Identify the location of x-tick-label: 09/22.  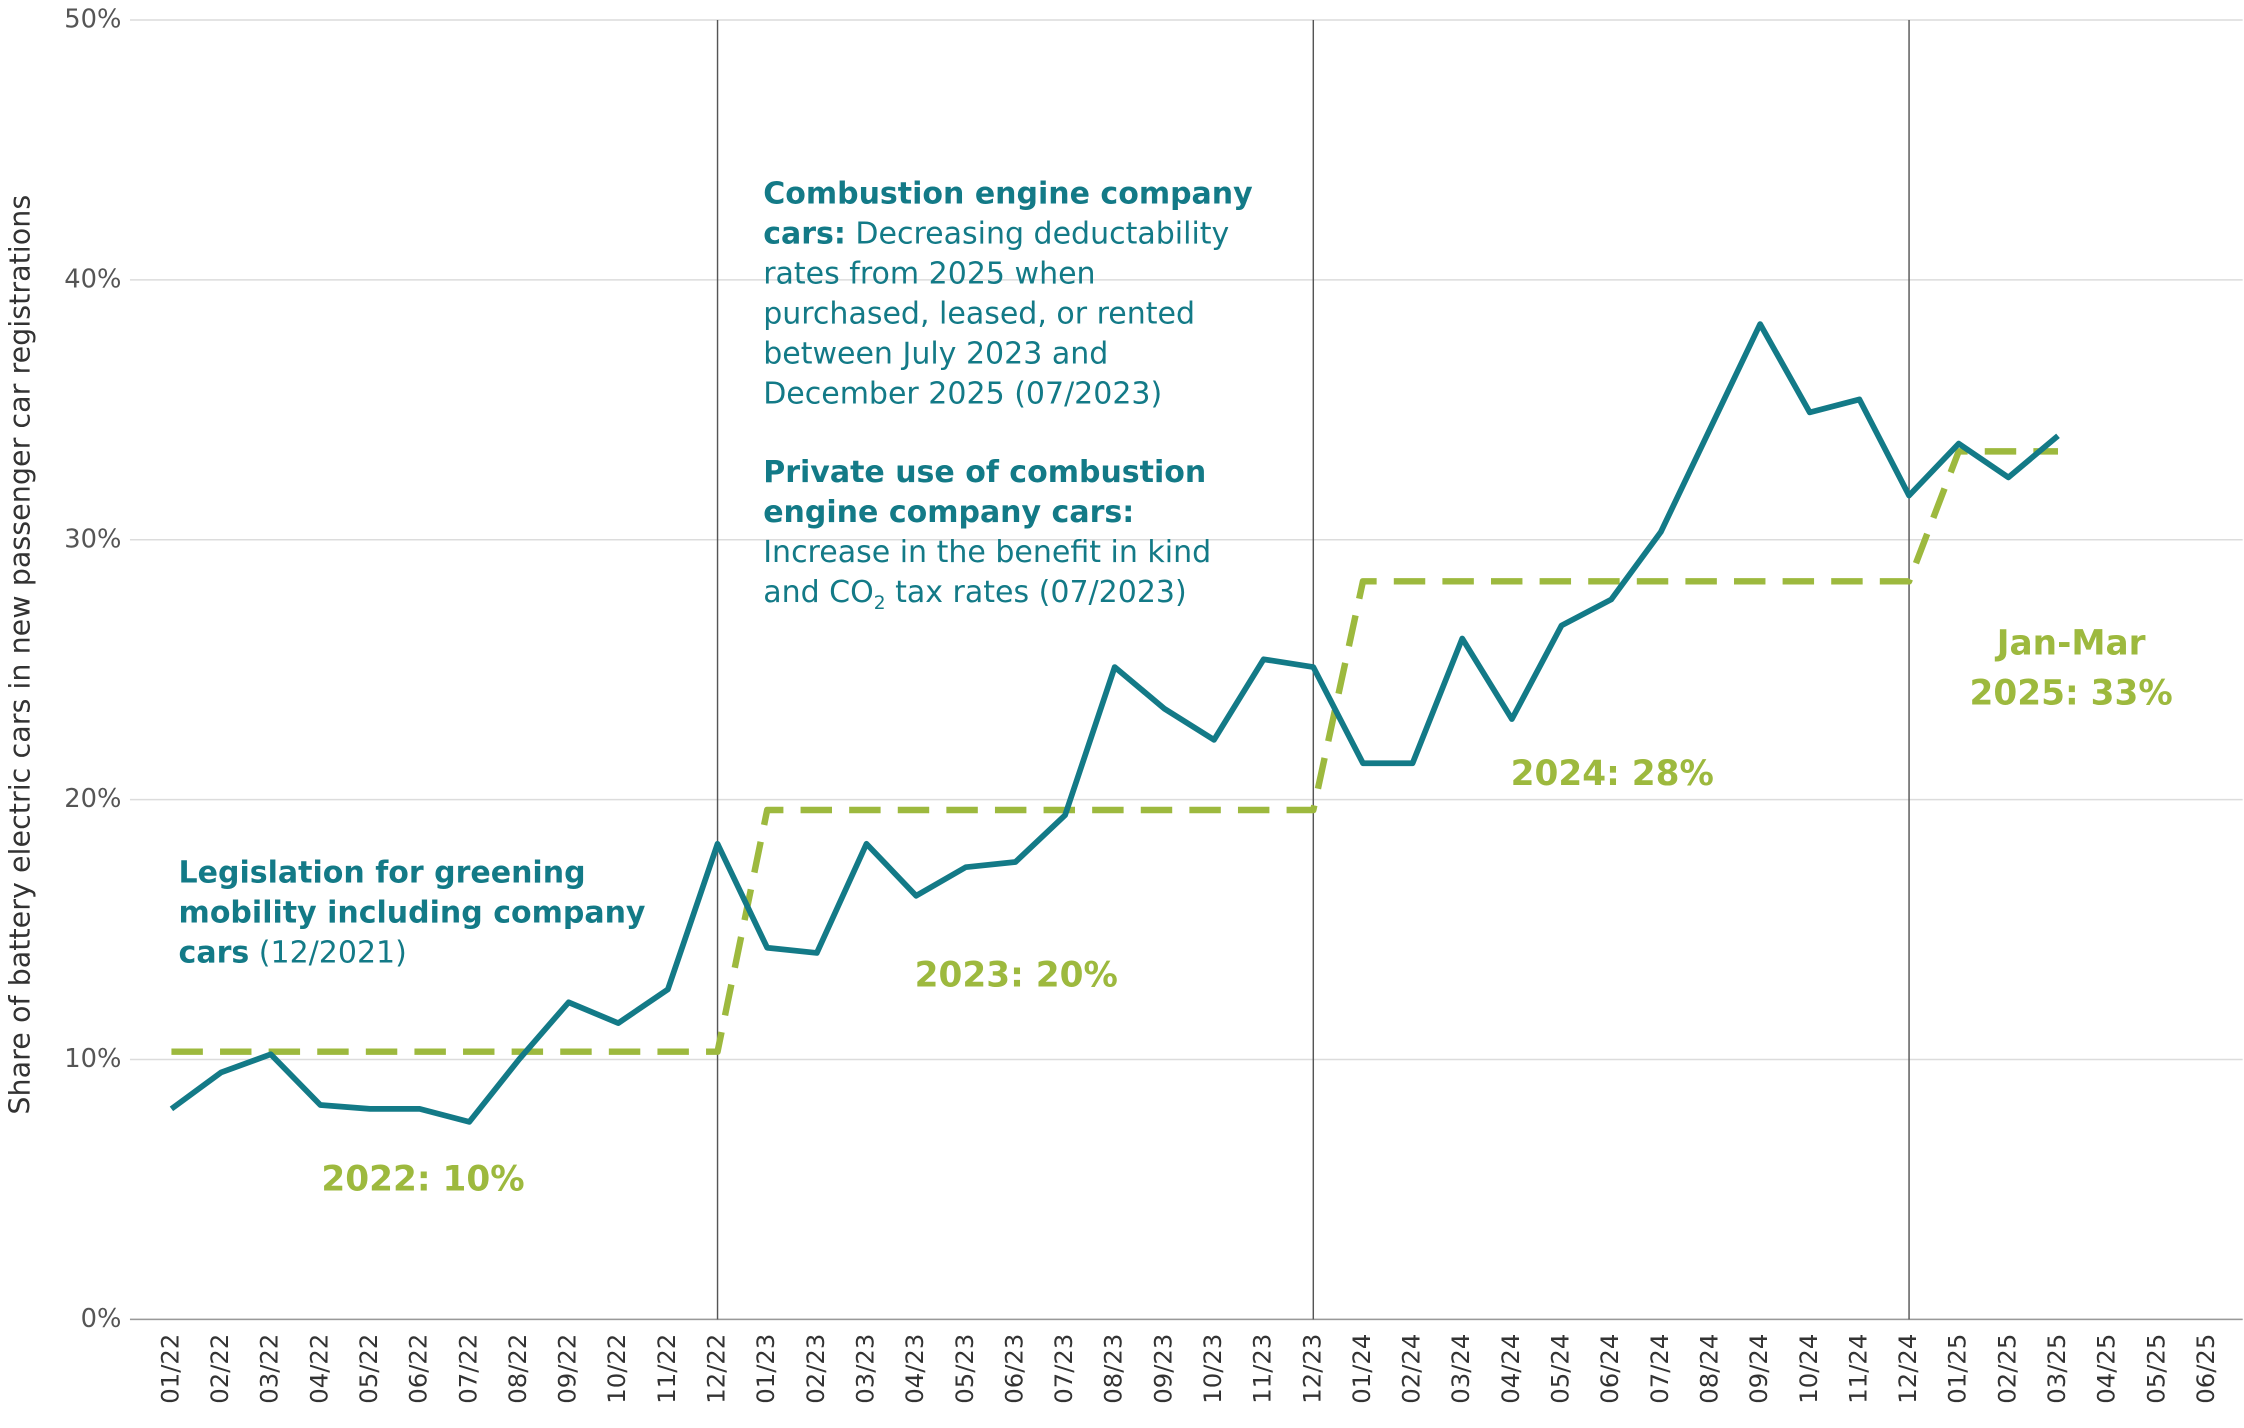
(567, 1369).